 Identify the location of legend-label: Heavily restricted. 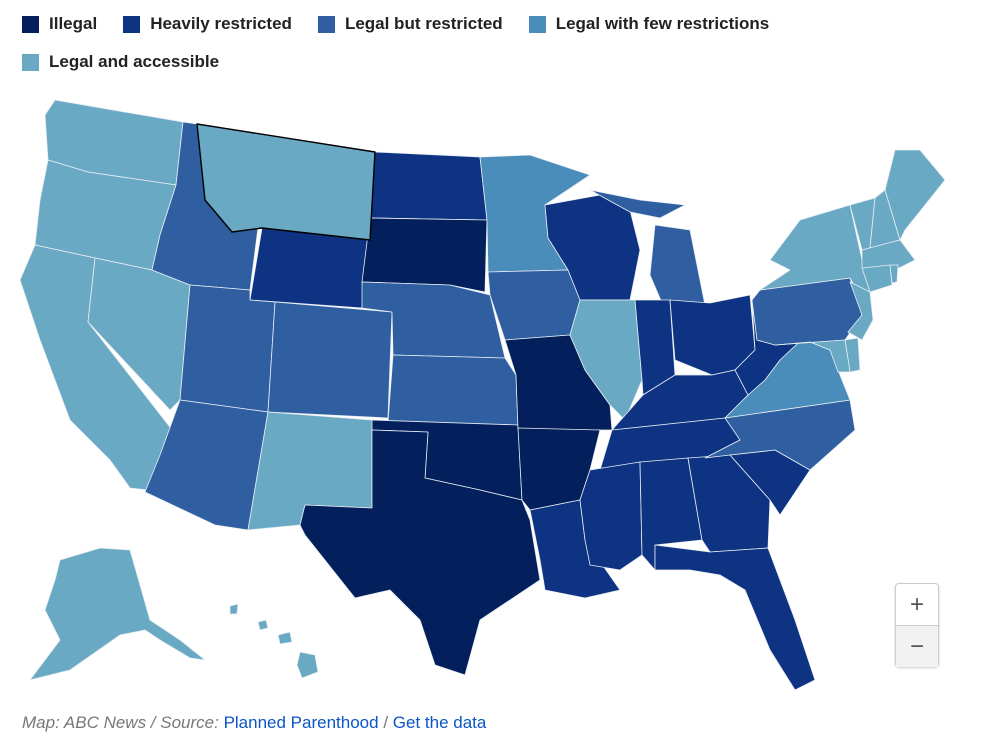
(221, 23).